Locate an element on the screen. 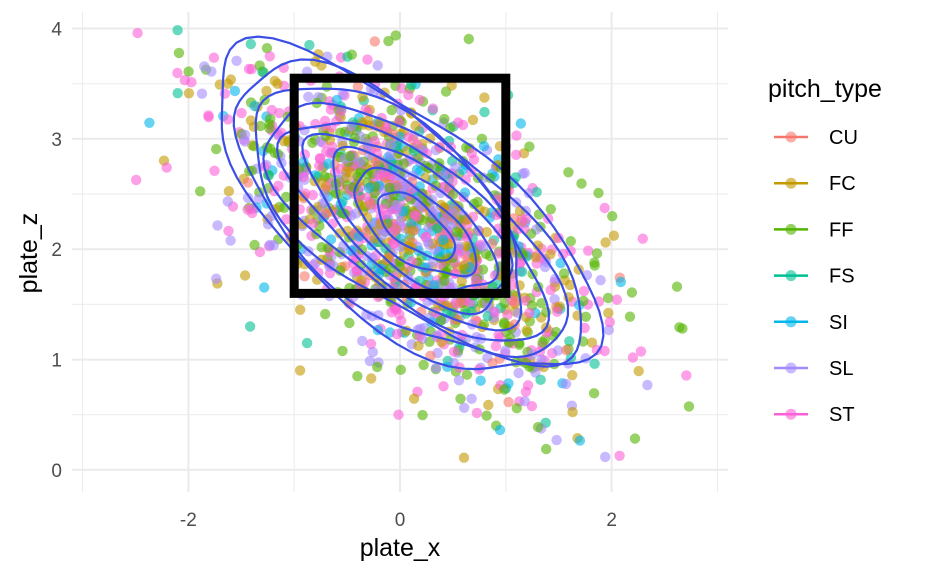  legend-item-fc: FC is located at coordinates (815, 184).